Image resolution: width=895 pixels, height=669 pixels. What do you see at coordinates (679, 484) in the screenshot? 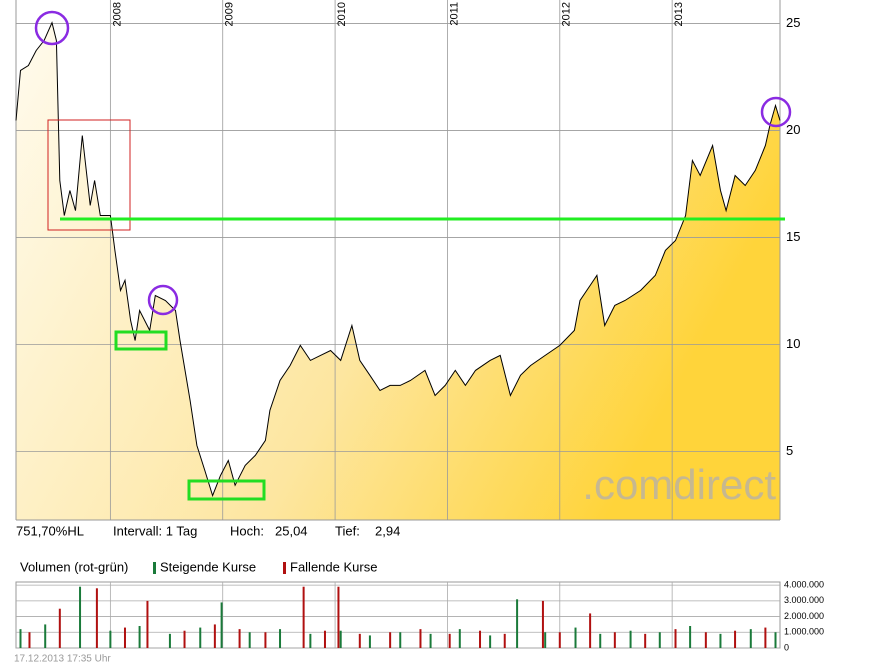
I see `watermark: .comdirect` at bounding box center [679, 484].